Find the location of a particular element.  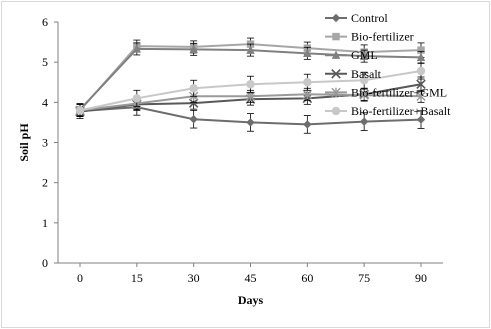

legend-label: GML is located at coordinates (364, 55).